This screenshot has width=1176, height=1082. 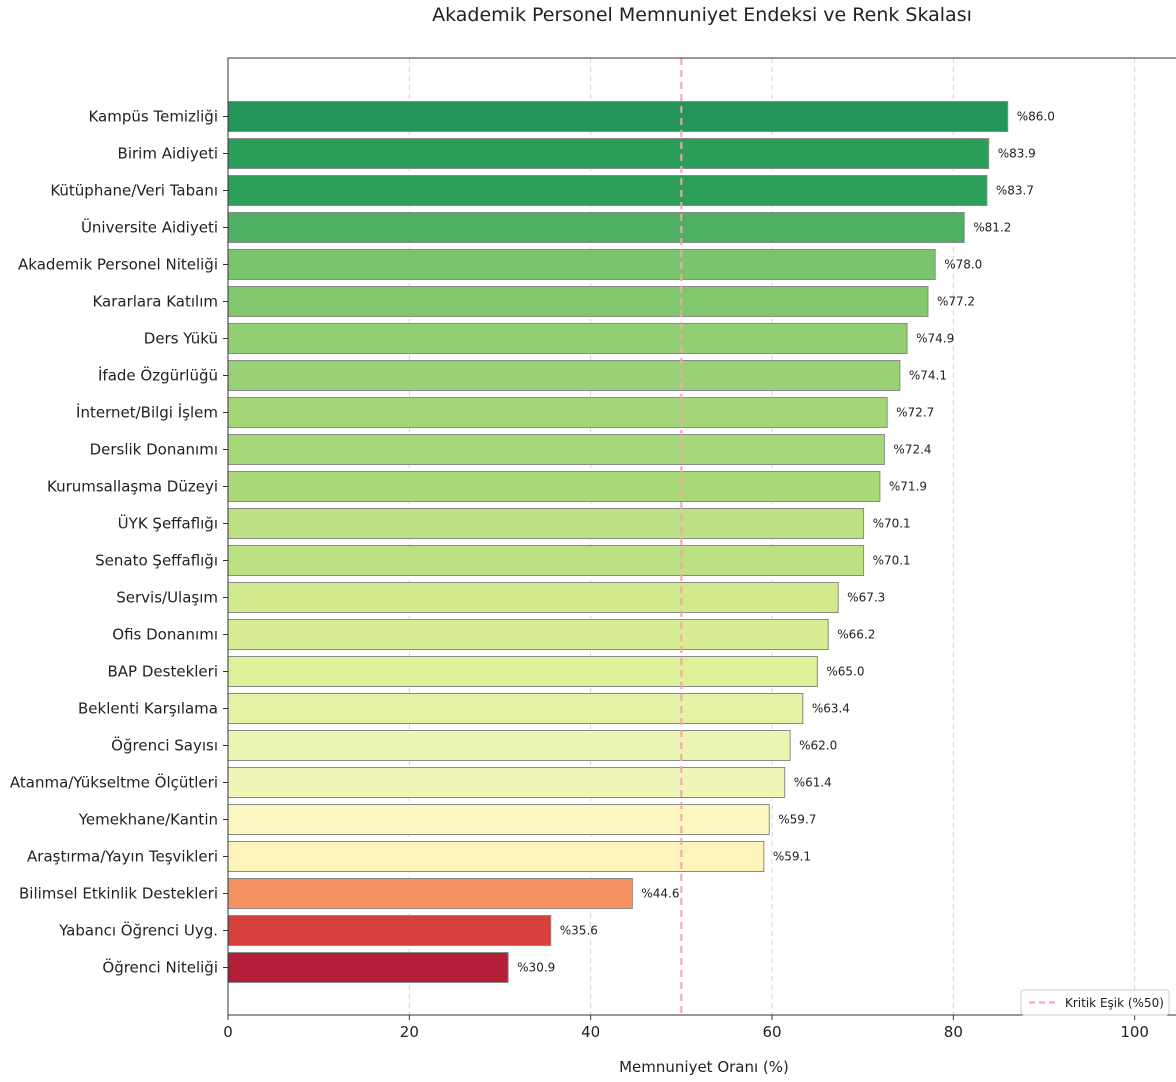 What do you see at coordinates (181, 339) in the screenshot?
I see `y-tick-label: Ders Yükü` at bounding box center [181, 339].